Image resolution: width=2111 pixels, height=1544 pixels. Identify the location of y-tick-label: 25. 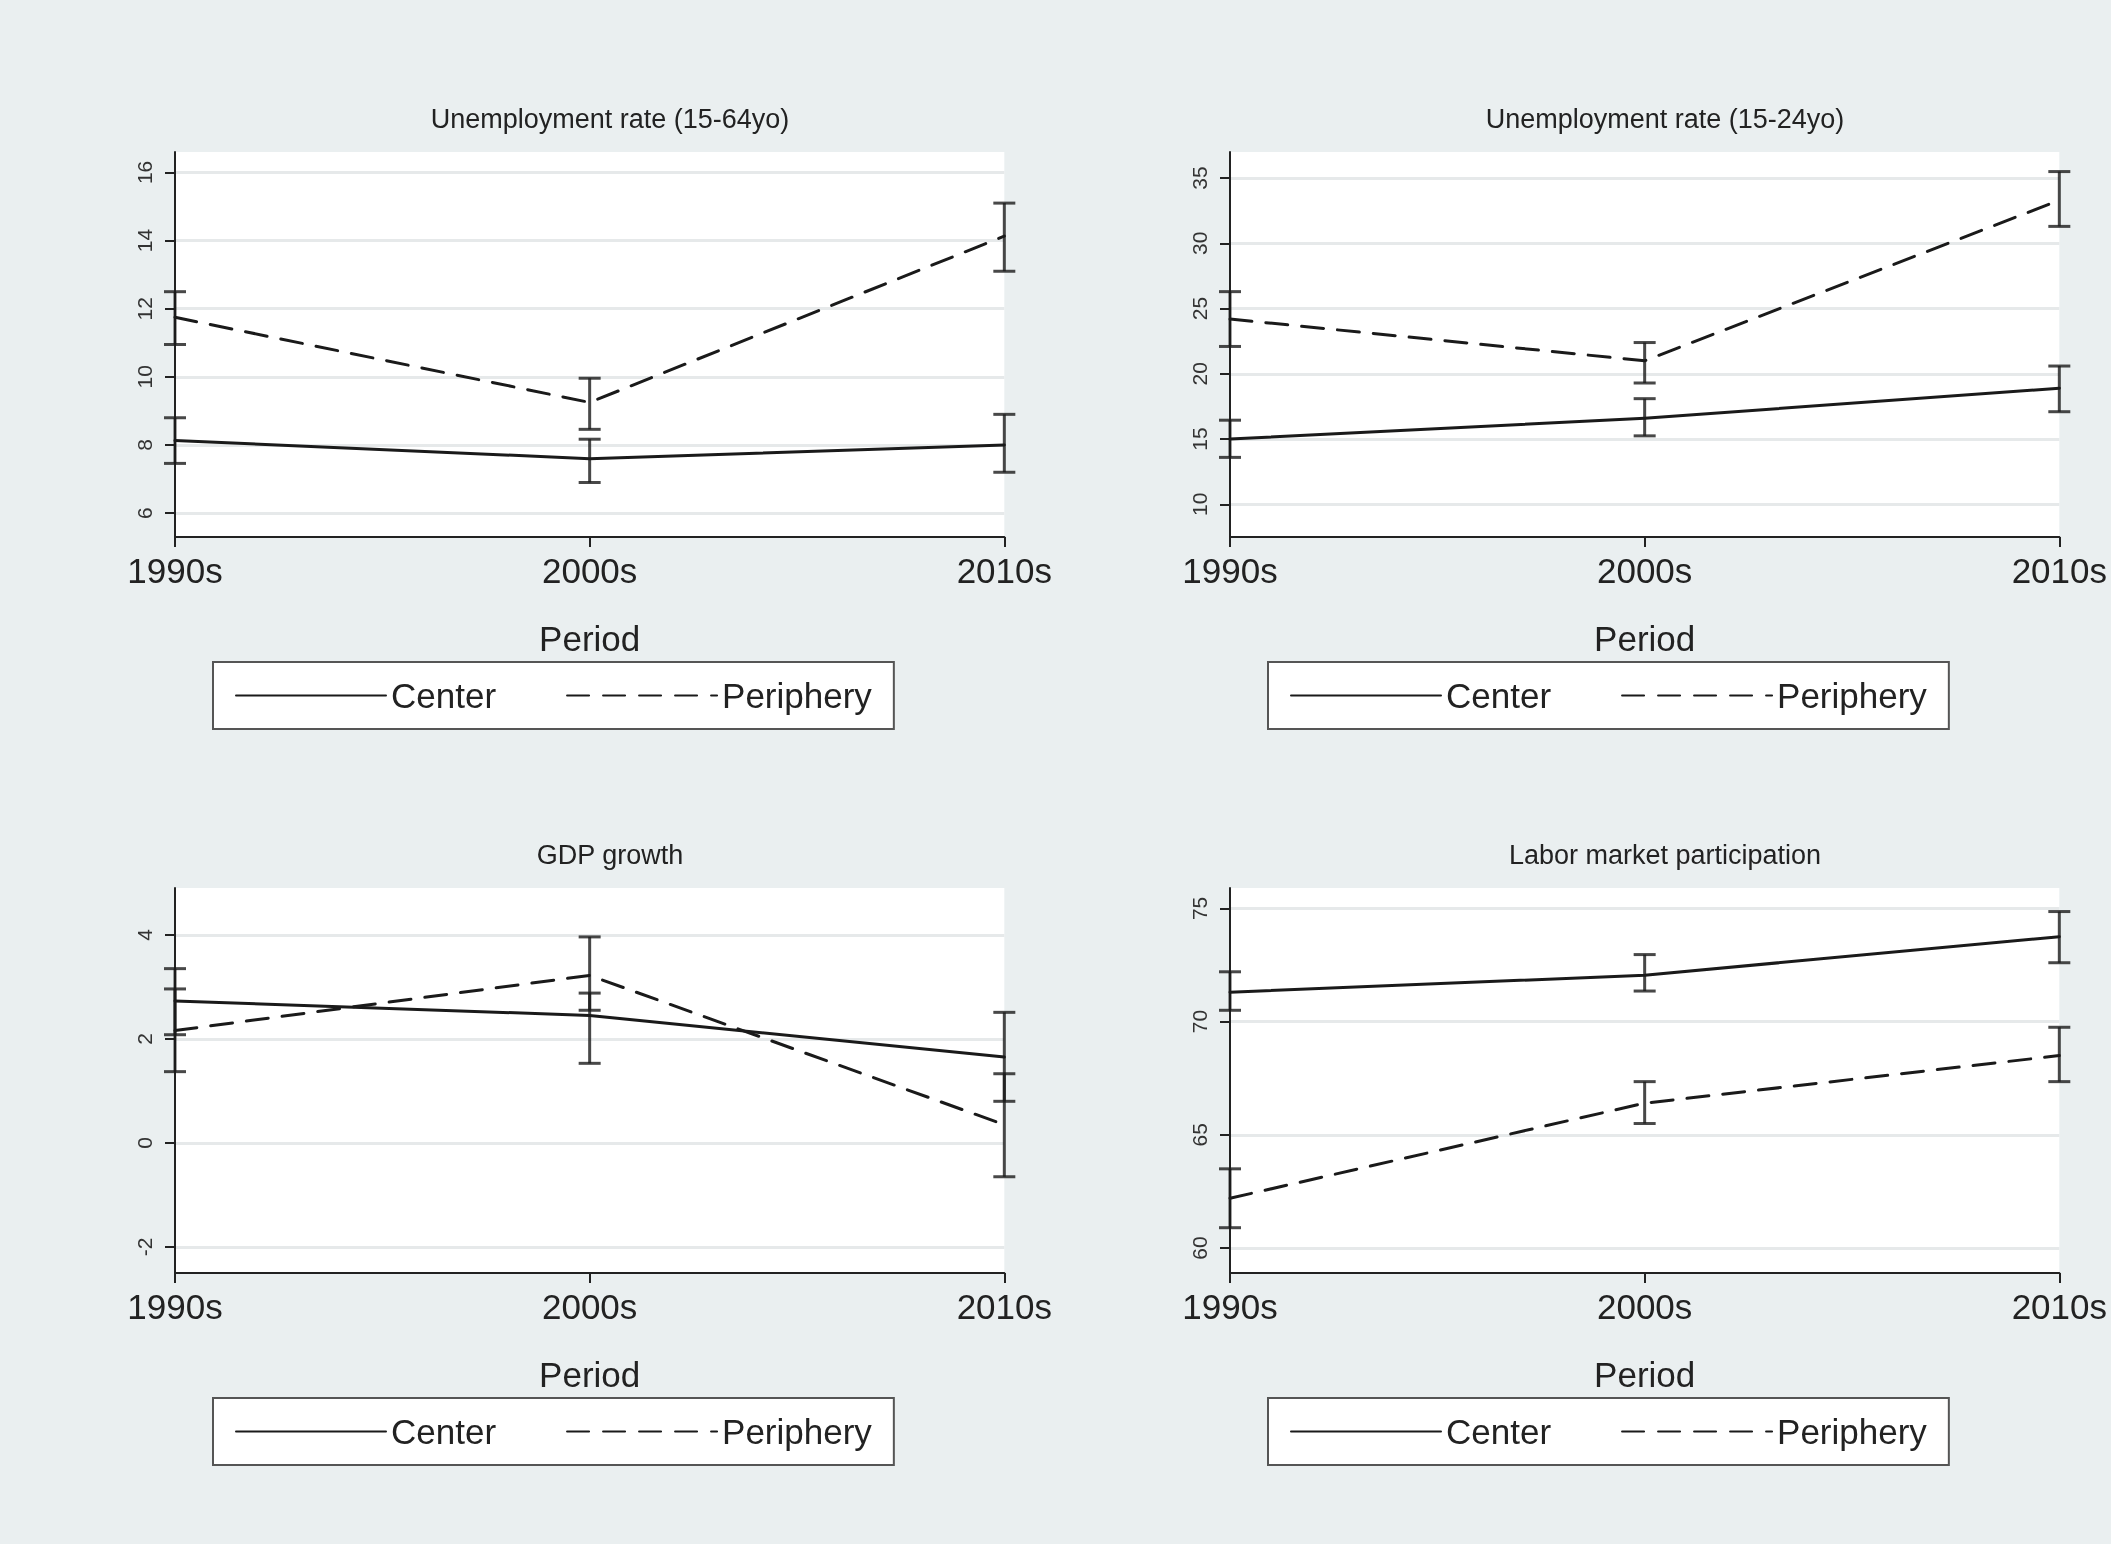
(1199, 308).